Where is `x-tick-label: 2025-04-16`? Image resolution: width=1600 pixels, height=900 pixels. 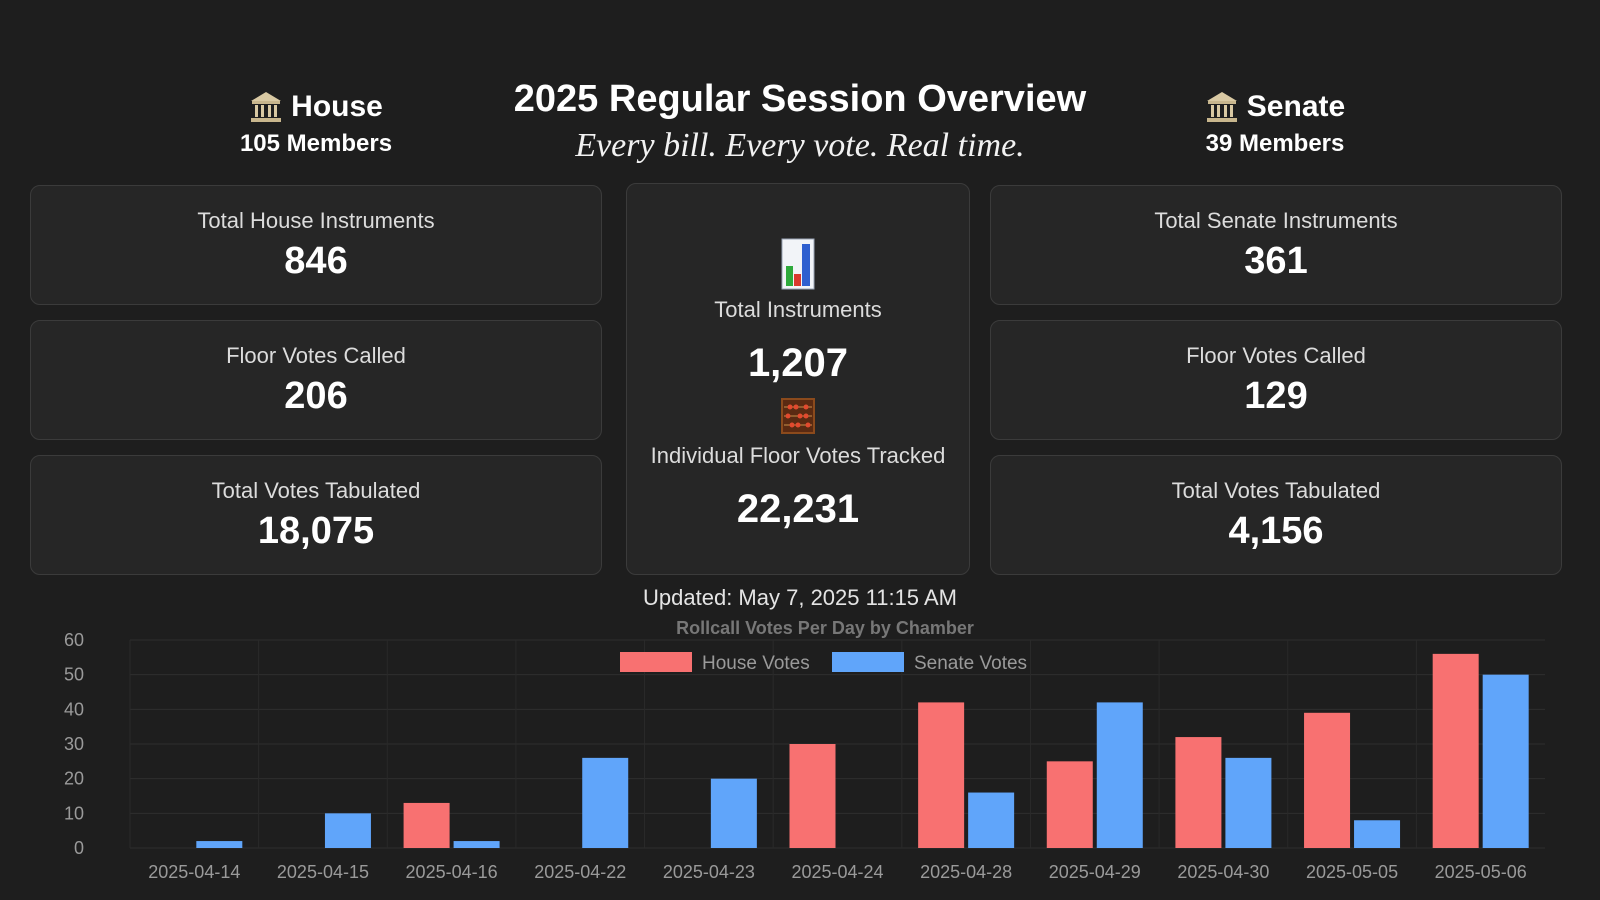
x-tick-label: 2025-04-16 is located at coordinates (452, 872).